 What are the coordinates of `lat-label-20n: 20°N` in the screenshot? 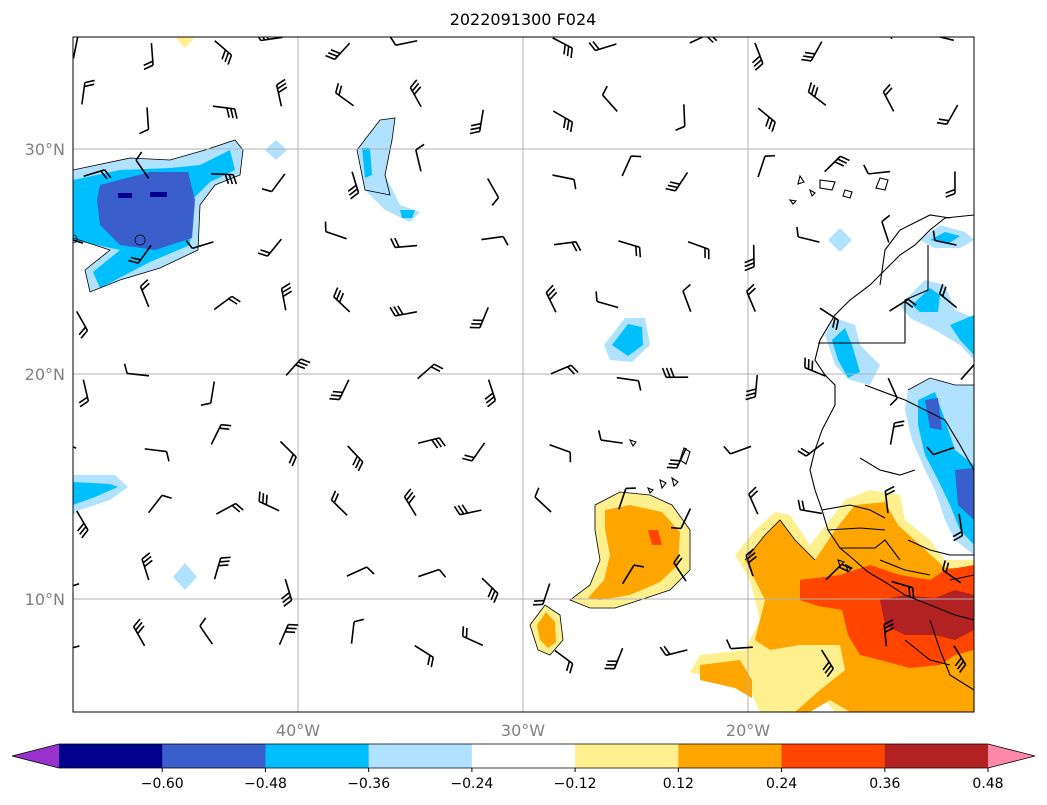 It's located at (45, 374).